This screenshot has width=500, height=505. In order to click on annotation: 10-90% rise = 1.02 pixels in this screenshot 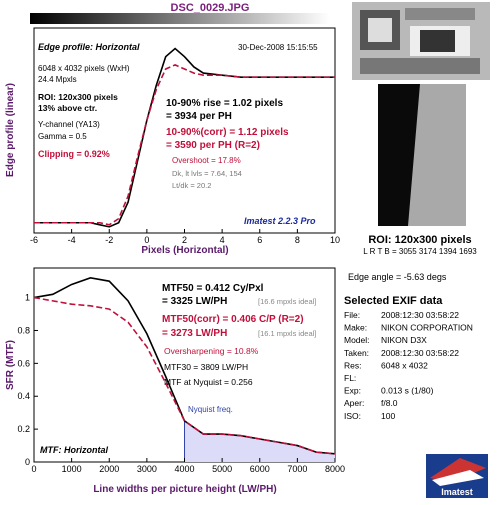, I will do `click(224, 103)`.